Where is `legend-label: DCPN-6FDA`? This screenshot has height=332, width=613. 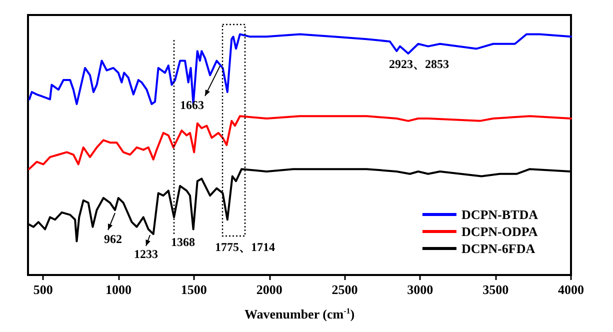
legend-label: DCPN-6FDA is located at coordinates (498, 248).